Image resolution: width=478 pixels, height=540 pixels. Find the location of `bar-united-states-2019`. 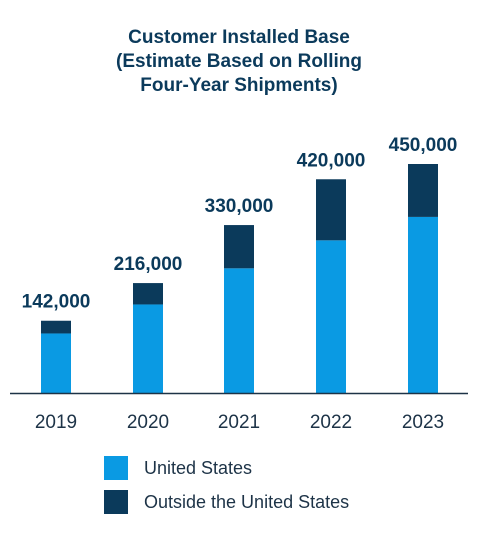

bar-united-states-2019 is located at coordinates (56, 363).